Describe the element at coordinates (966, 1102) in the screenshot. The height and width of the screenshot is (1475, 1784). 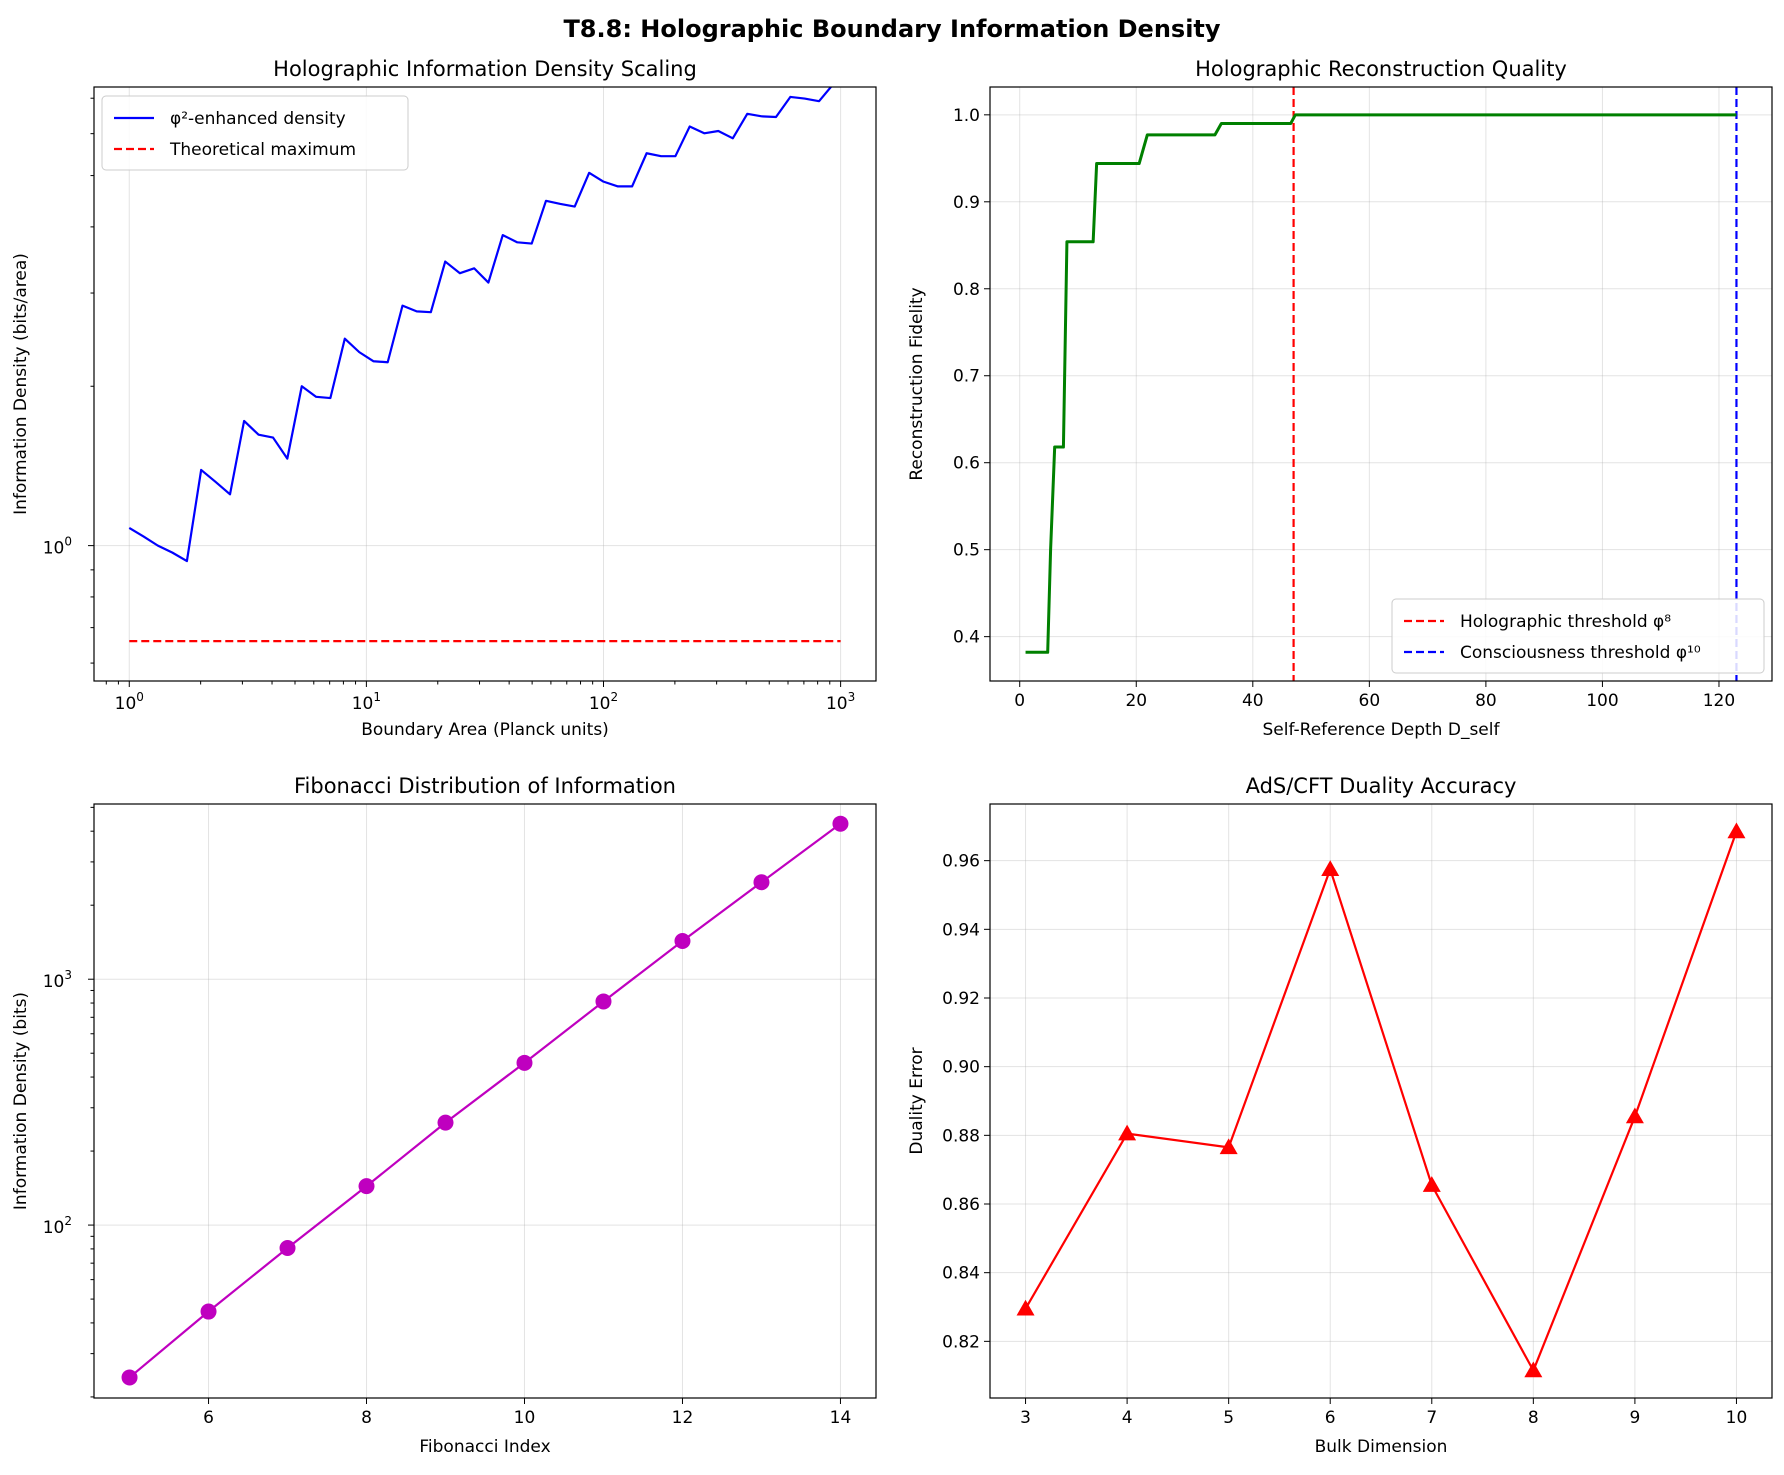
I see `y-axis: 0.82 0.84 0.86 0.88 0.90 0.92 0.94 0.96` at that location.